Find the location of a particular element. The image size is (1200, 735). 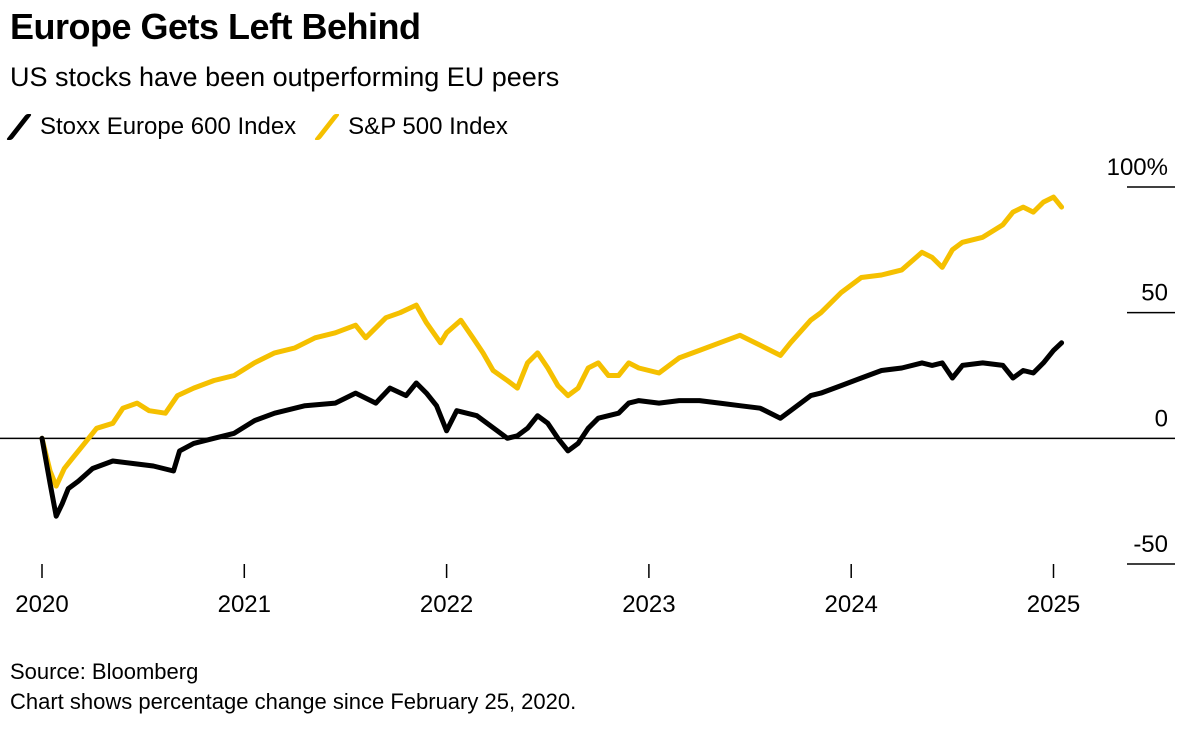

legend: Stoxx Europe 600 Index S&P 500 Index is located at coordinates (267, 127).